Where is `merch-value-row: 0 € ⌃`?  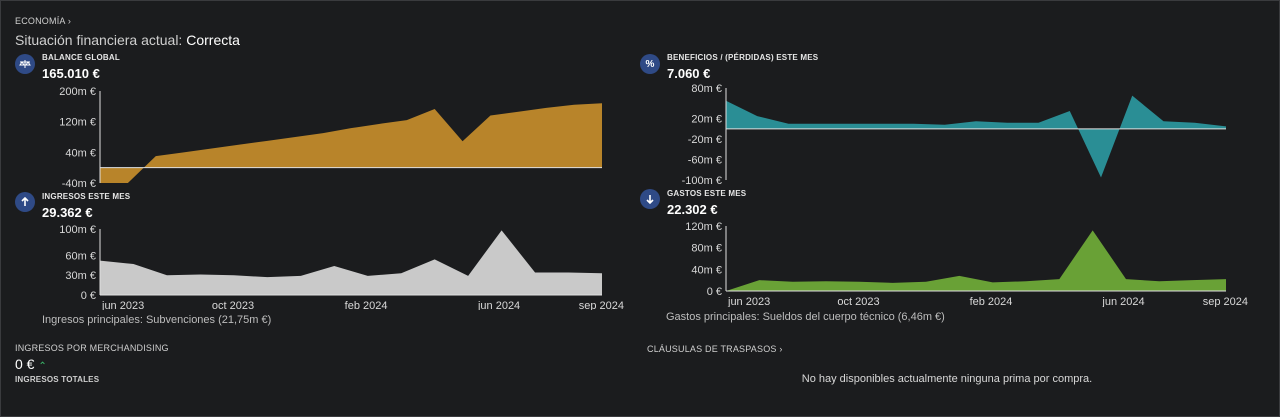
merch-value-row: 0 € ⌃ is located at coordinates (31, 364).